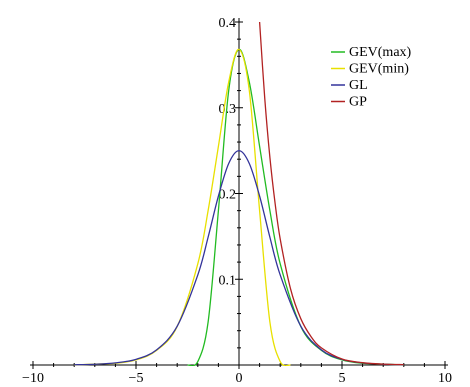 The height and width of the screenshot is (387, 470). I want to click on x-tick-label: 0, so click(239, 378).